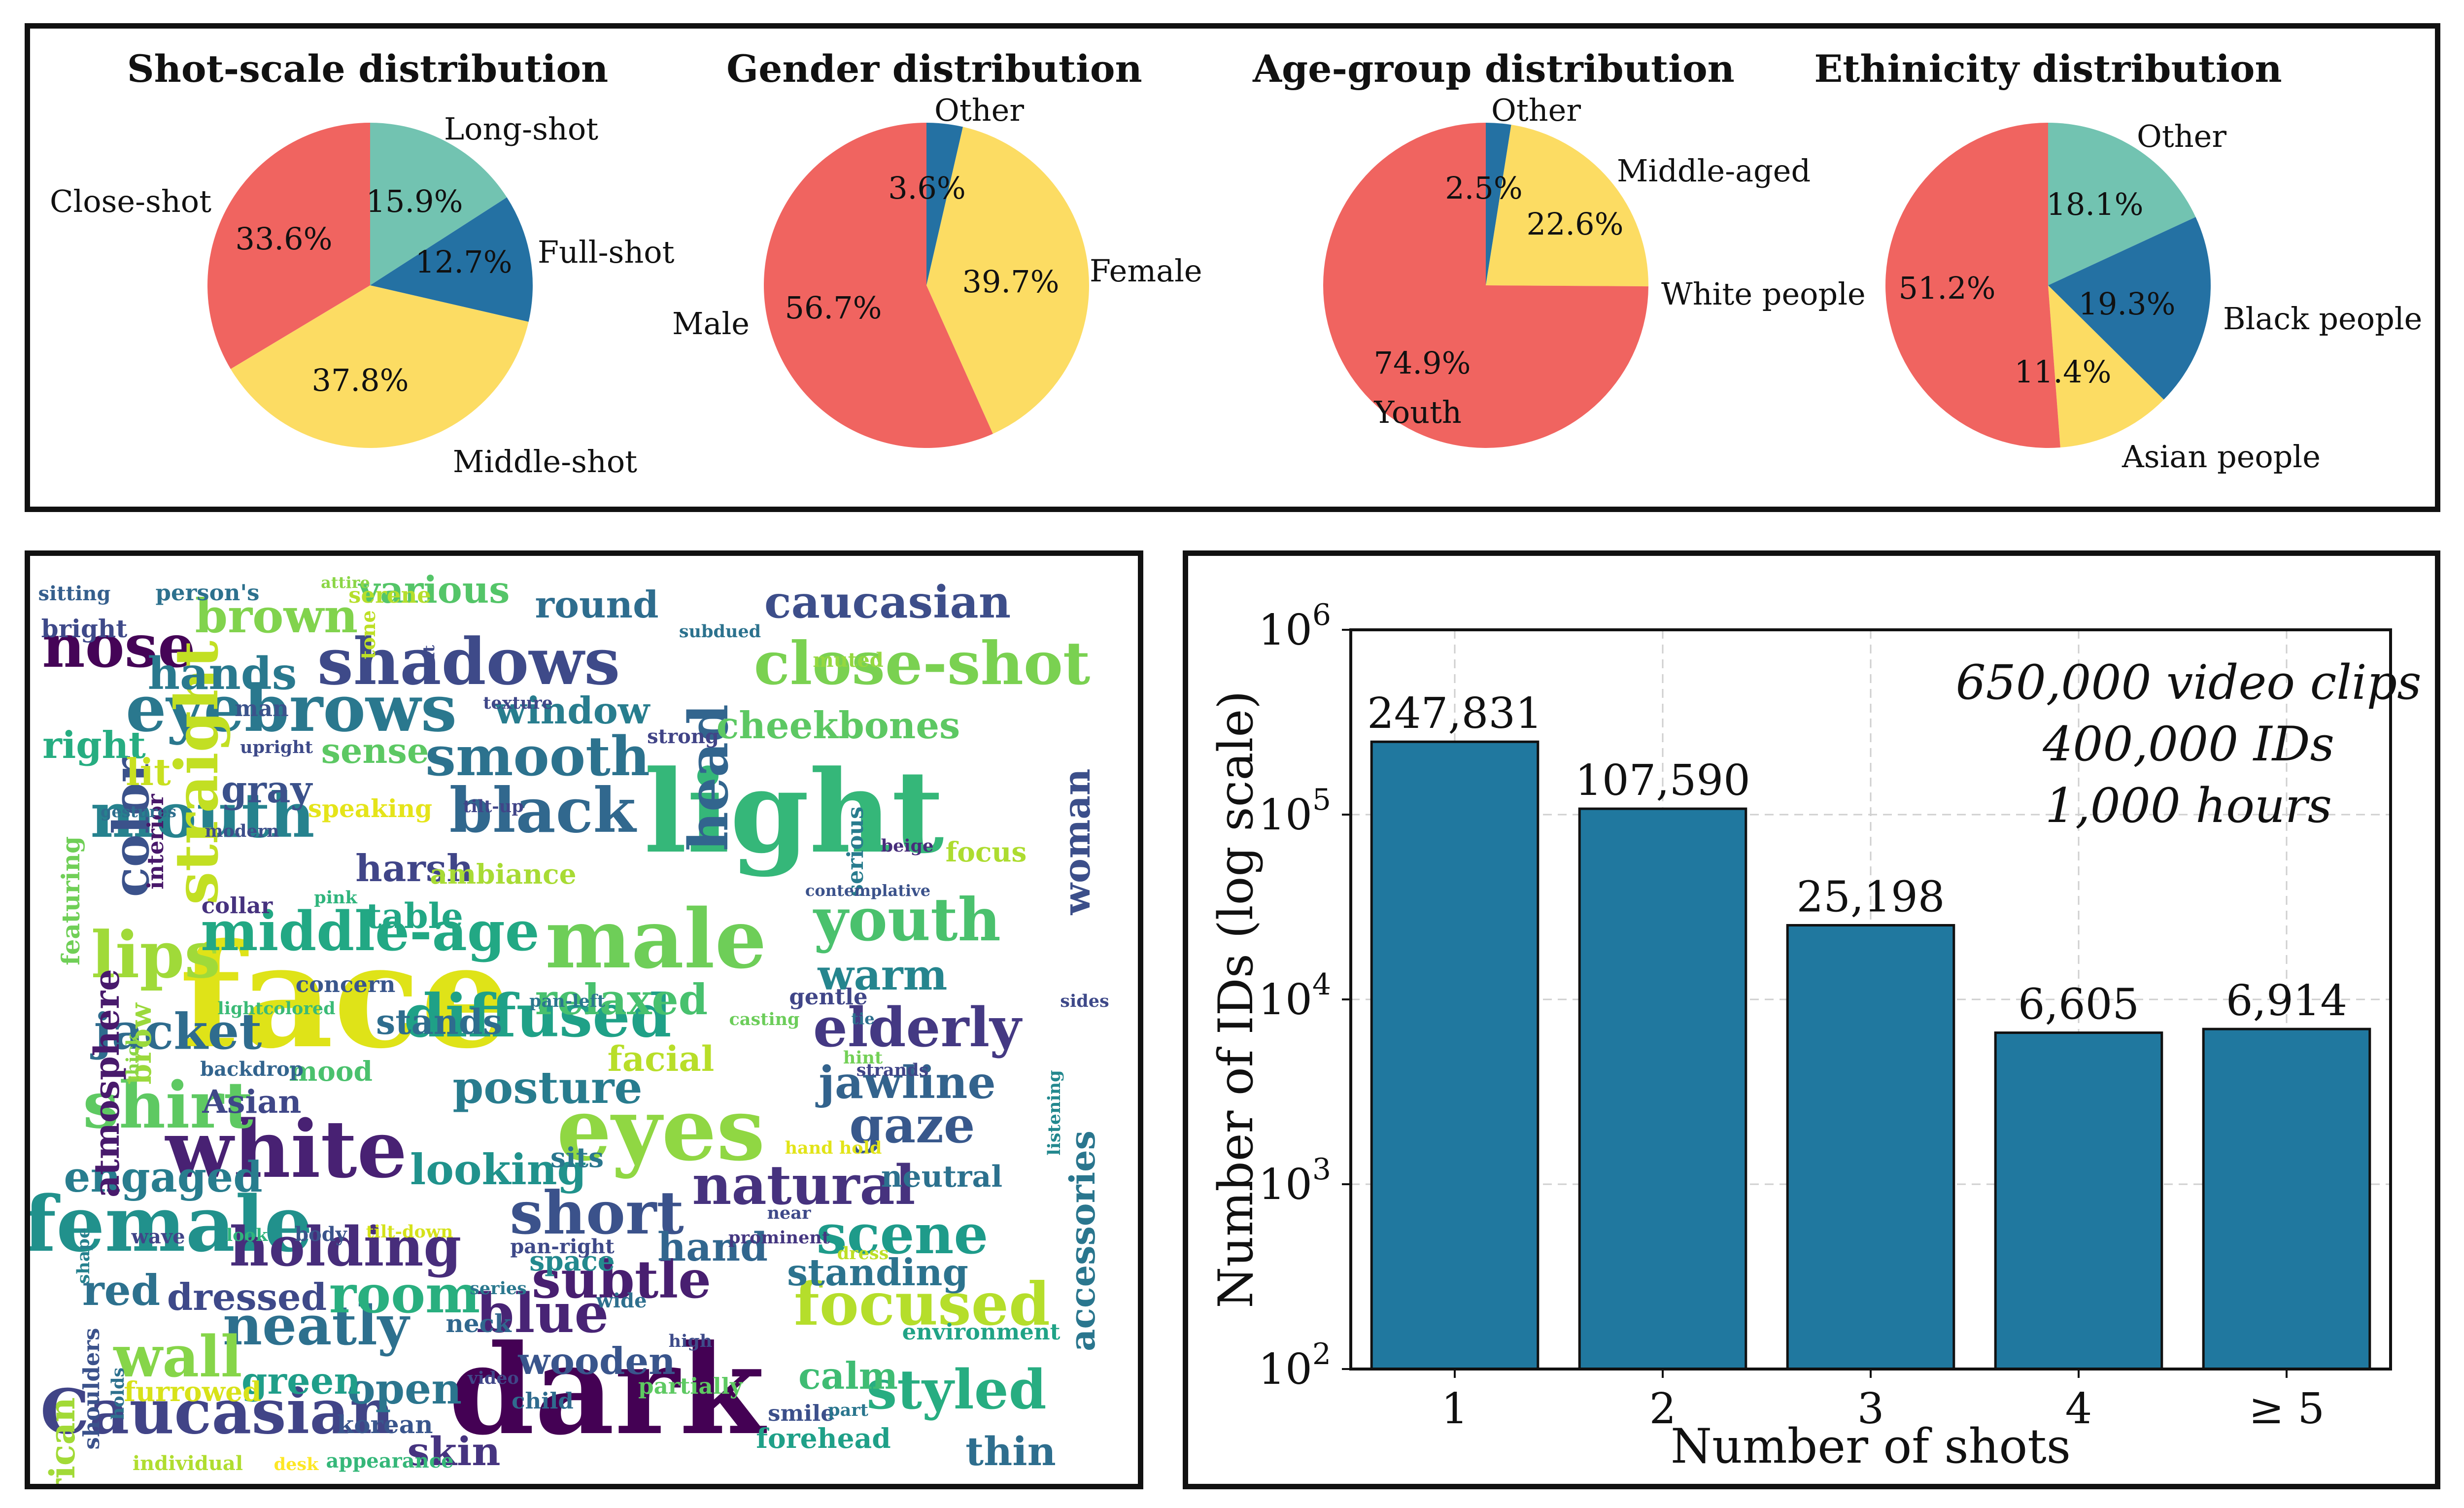 The height and width of the screenshot is (1508, 2464). I want to click on x-tick-label: 4, so click(2078, 1409).